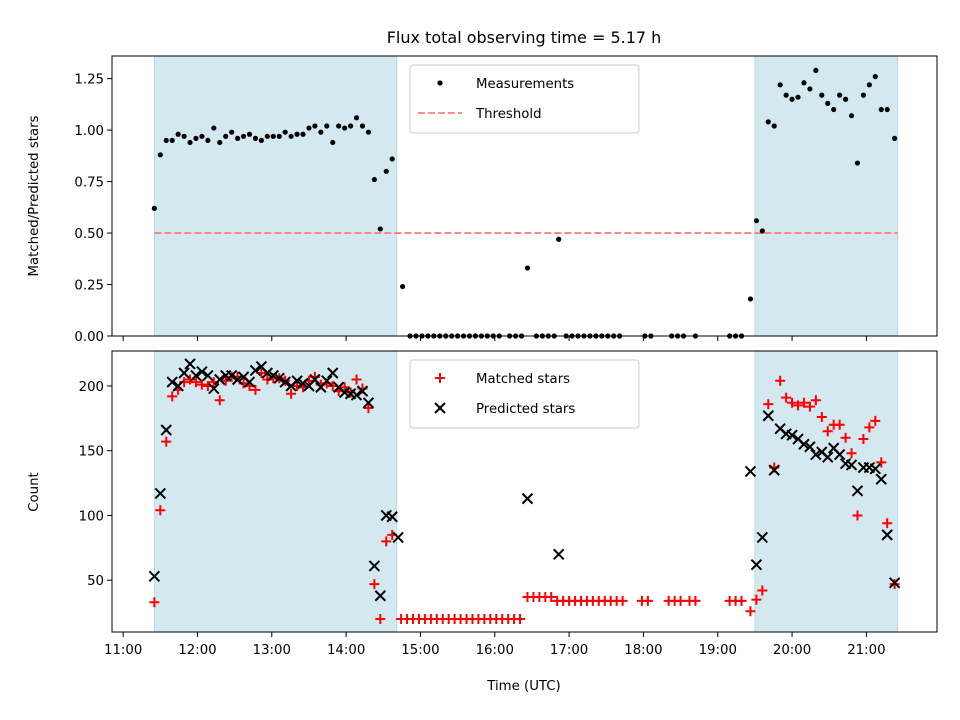 The image size is (960, 720). I want to click on legend-marker-predicted, so click(440, 408).